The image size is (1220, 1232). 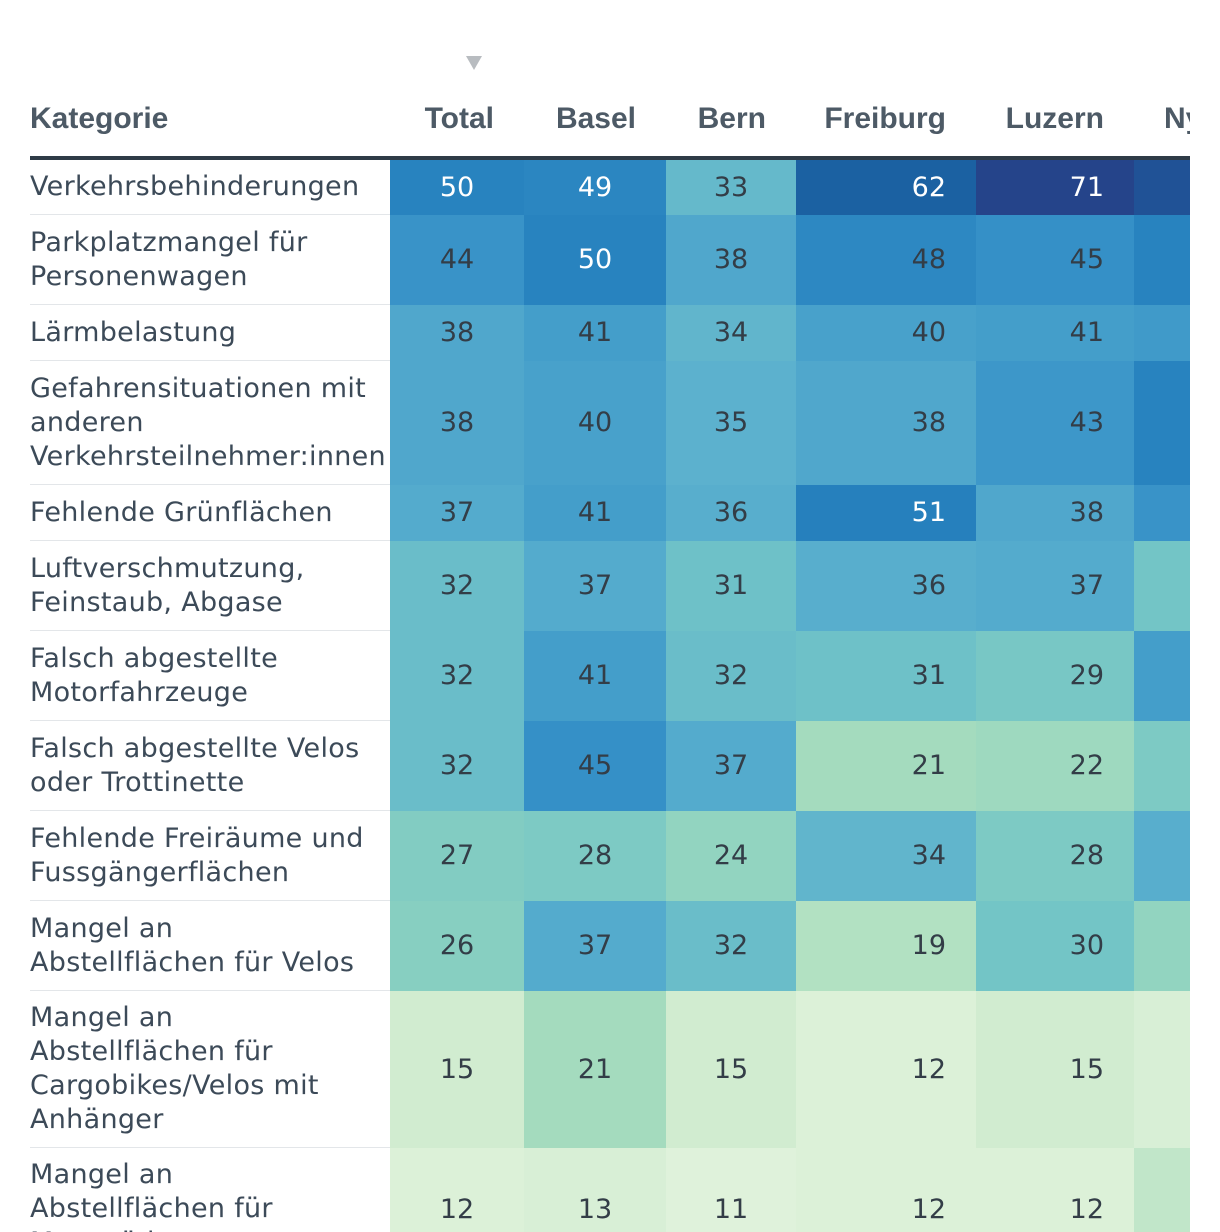 What do you see at coordinates (210, 332) in the screenshot?
I see `row-label: Lärmbelastung` at bounding box center [210, 332].